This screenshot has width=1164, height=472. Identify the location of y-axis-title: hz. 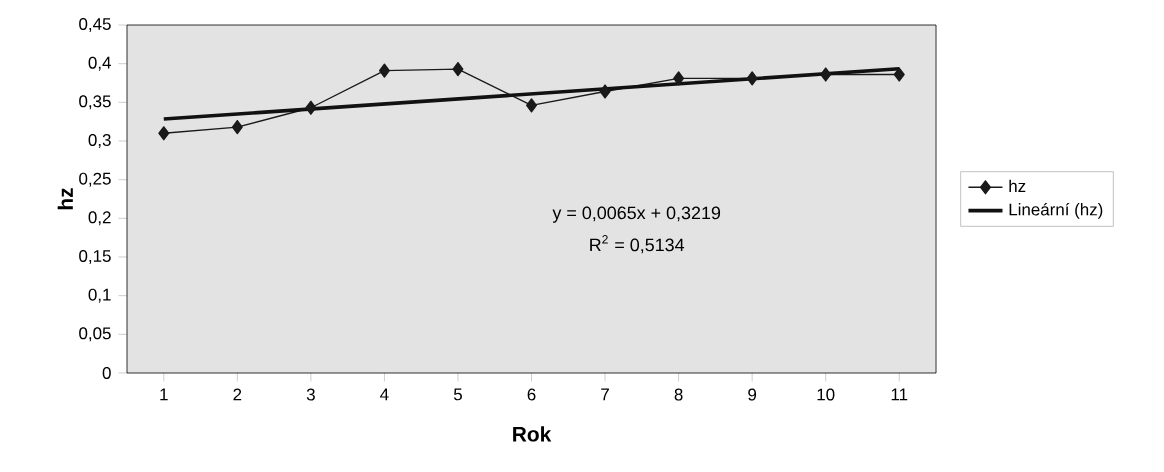
(65, 199).